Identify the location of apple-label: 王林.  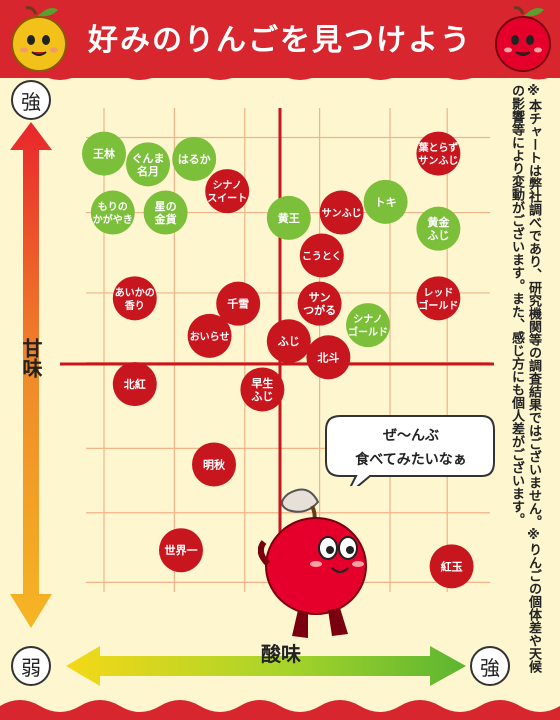
(104, 154).